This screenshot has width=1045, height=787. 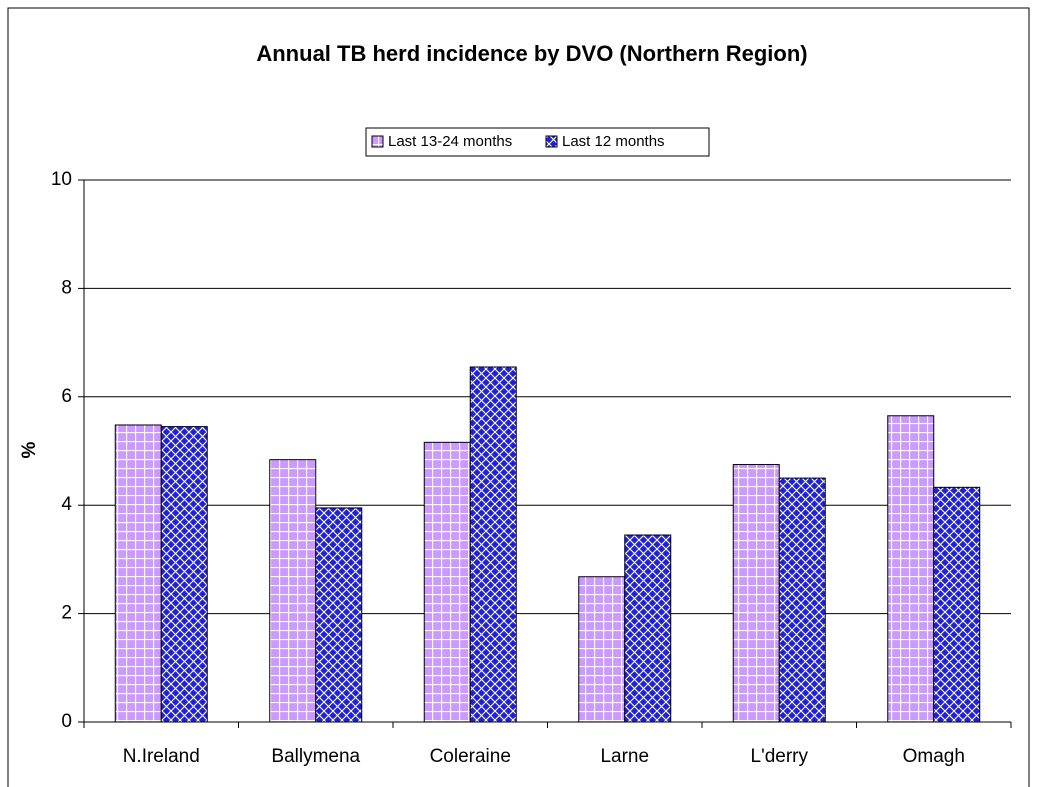 What do you see at coordinates (66, 287) in the screenshot?
I see `y-tick-label: 8` at bounding box center [66, 287].